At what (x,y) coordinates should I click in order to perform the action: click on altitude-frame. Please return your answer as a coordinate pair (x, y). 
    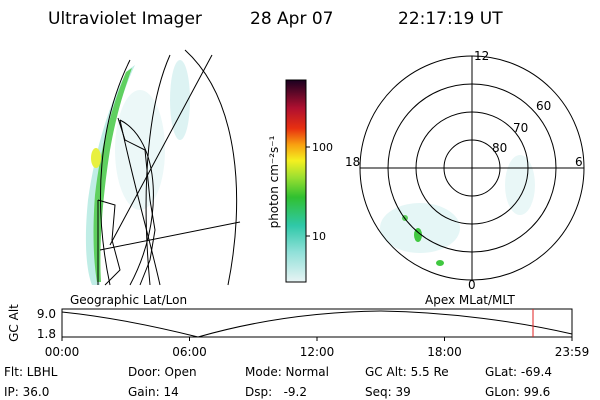
    Looking at the image, I should click on (317, 323).